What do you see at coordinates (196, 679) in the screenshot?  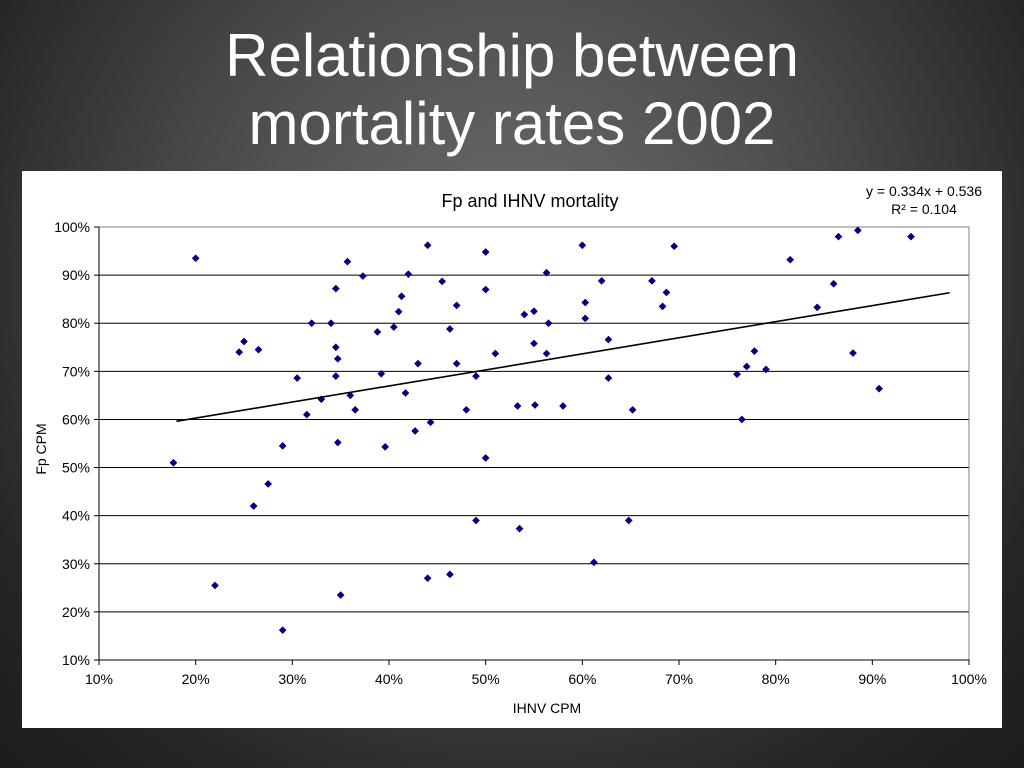 I see `x-tick-label: 20%` at bounding box center [196, 679].